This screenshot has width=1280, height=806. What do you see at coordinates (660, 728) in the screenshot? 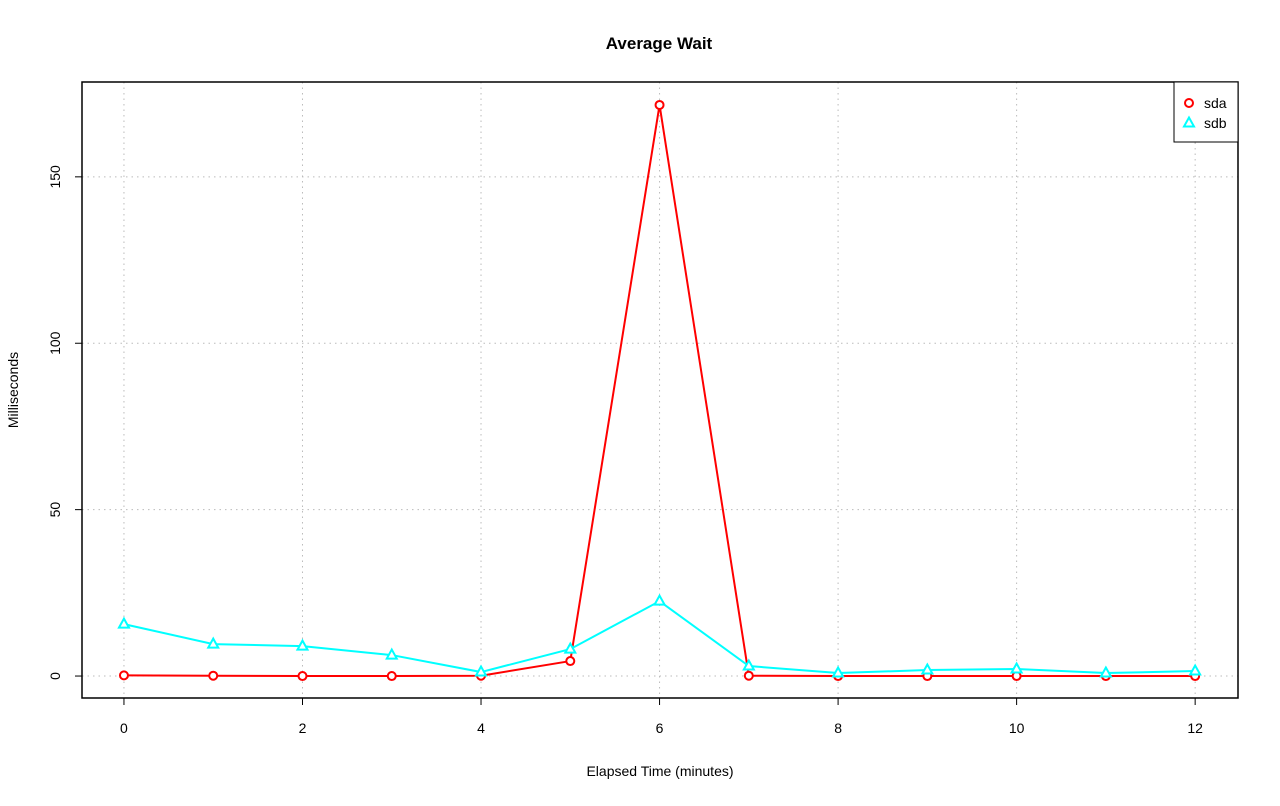
I see `x-tick-label: 6` at bounding box center [660, 728].